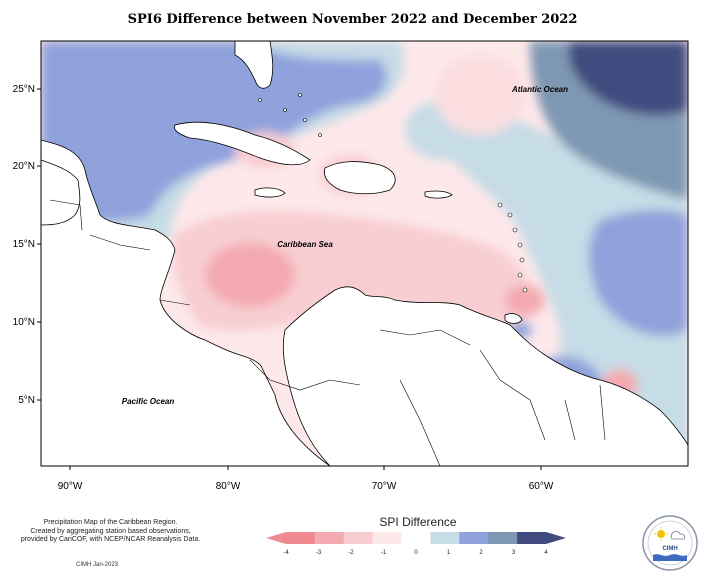 Image resolution: width=705 pixels, height=577 pixels. What do you see at coordinates (669, 549) in the screenshot?
I see `logo-text: CIMH` at bounding box center [669, 549].